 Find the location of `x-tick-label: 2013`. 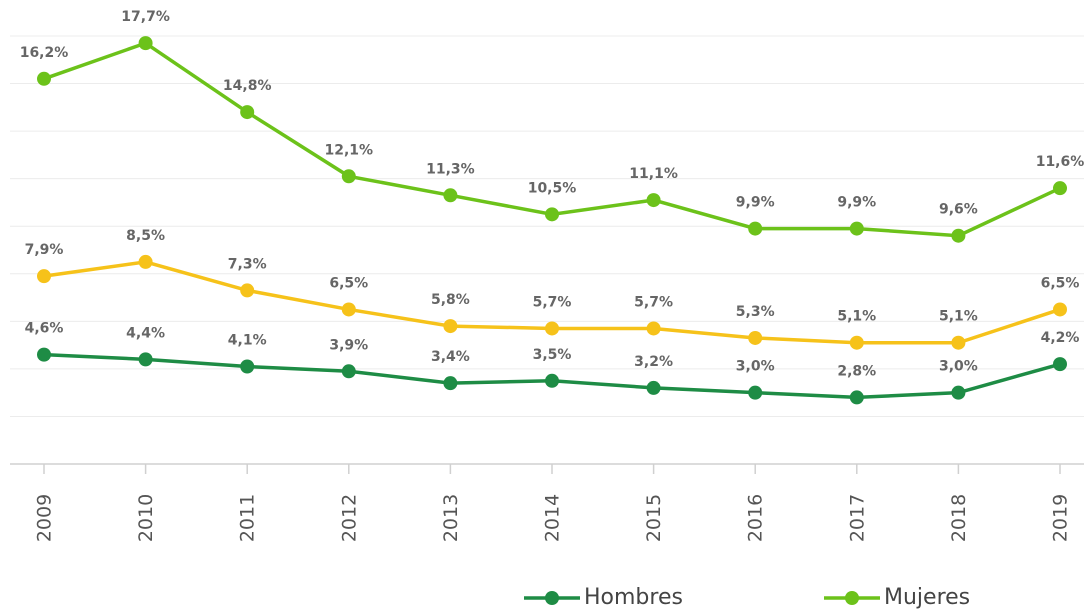

x-tick-label: 2013 is located at coordinates (451, 518).